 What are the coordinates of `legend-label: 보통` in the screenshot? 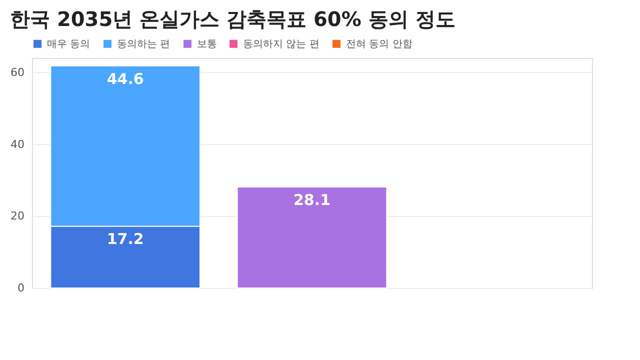 It's located at (207, 44).